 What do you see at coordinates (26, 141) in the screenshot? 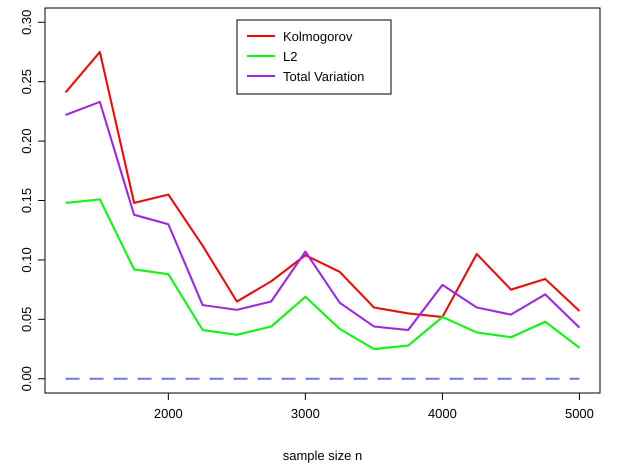
I see `y-tick-label: 0.20` at bounding box center [26, 141].